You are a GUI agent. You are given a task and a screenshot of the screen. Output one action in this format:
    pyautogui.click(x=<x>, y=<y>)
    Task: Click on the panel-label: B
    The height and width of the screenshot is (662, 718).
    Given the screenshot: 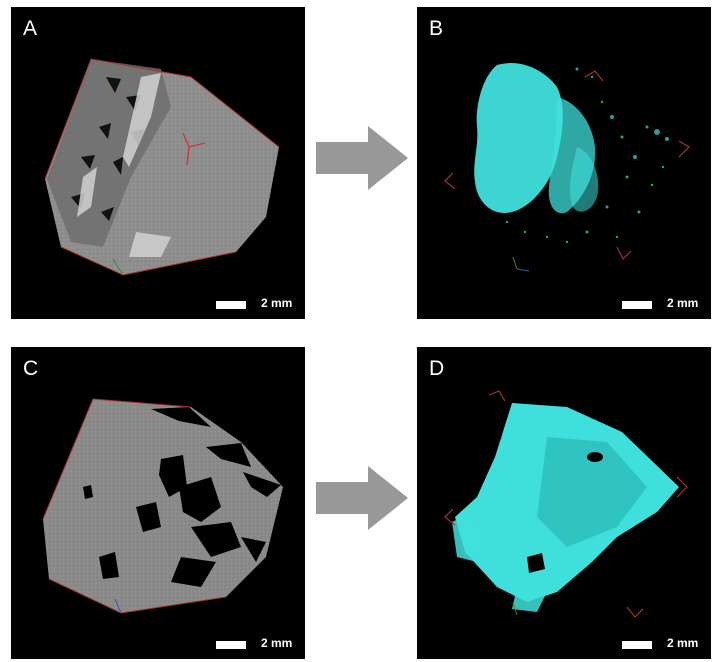 What is the action you would take?
    pyautogui.click(x=436, y=28)
    